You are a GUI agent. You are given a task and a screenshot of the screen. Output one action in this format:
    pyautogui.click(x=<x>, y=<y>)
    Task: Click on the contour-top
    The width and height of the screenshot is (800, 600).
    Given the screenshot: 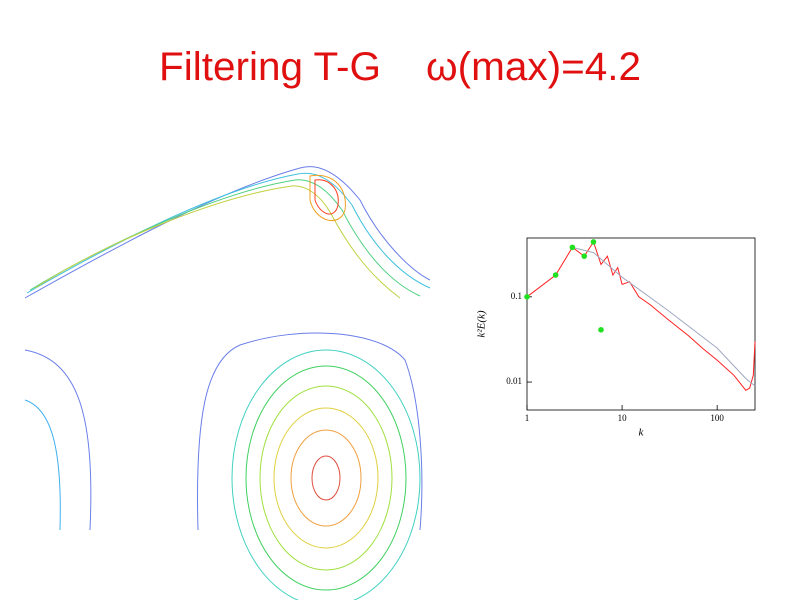 What is the action you would take?
    pyautogui.click(x=227, y=232)
    